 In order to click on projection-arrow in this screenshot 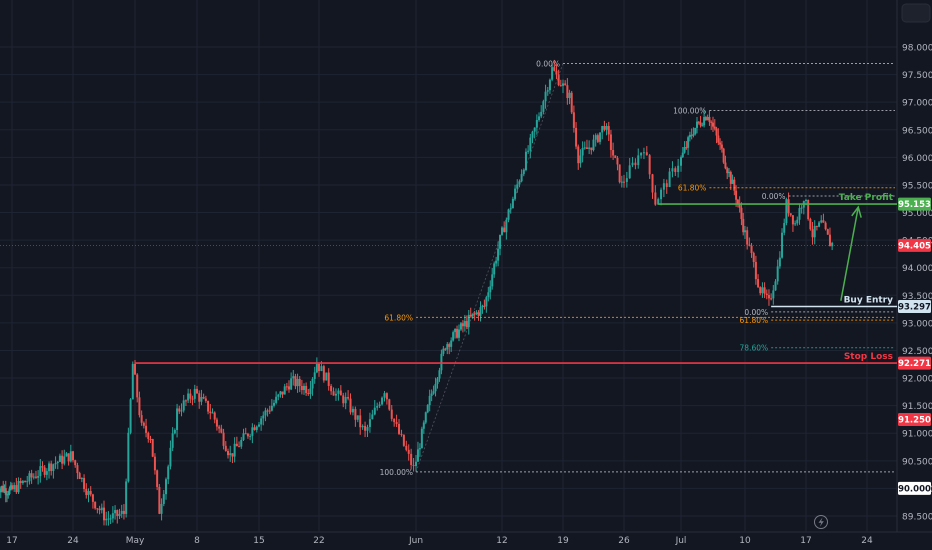, I will do `click(850, 253)`.